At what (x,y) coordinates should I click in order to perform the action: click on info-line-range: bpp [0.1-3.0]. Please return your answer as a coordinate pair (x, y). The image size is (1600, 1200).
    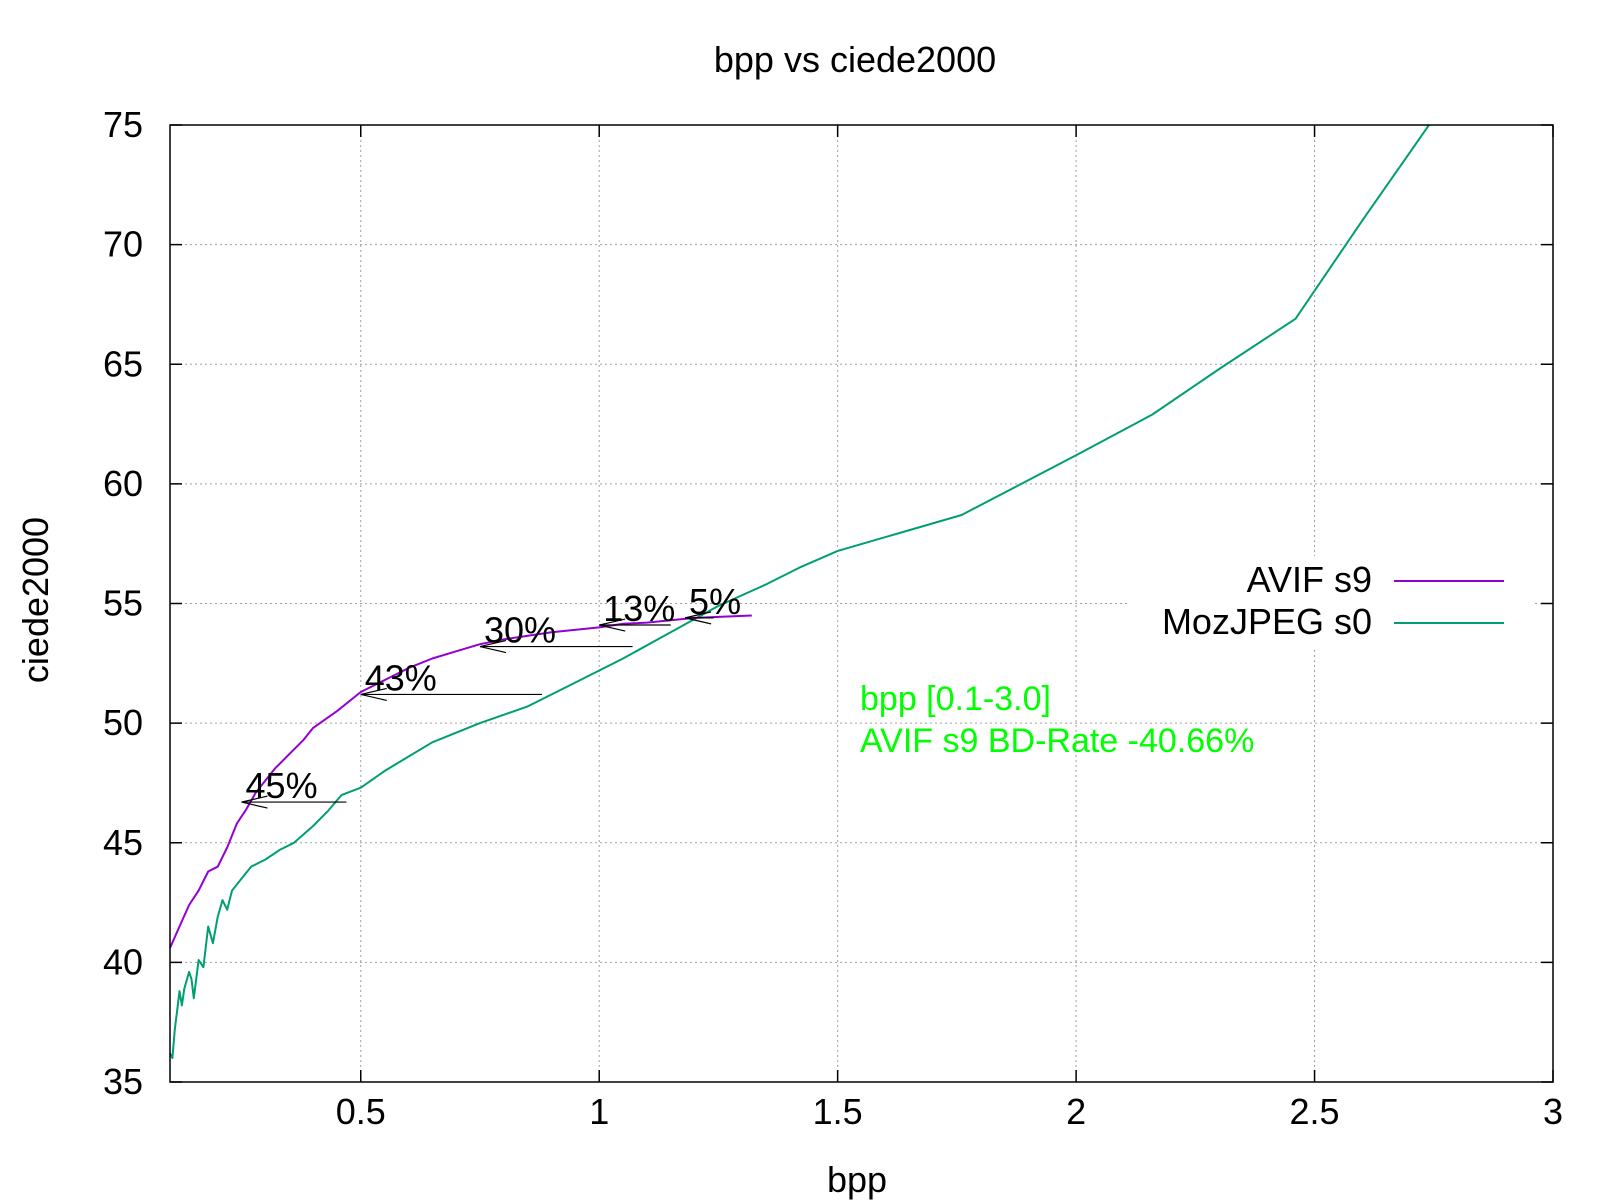
    Looking at the image, I should click on (955, 699).